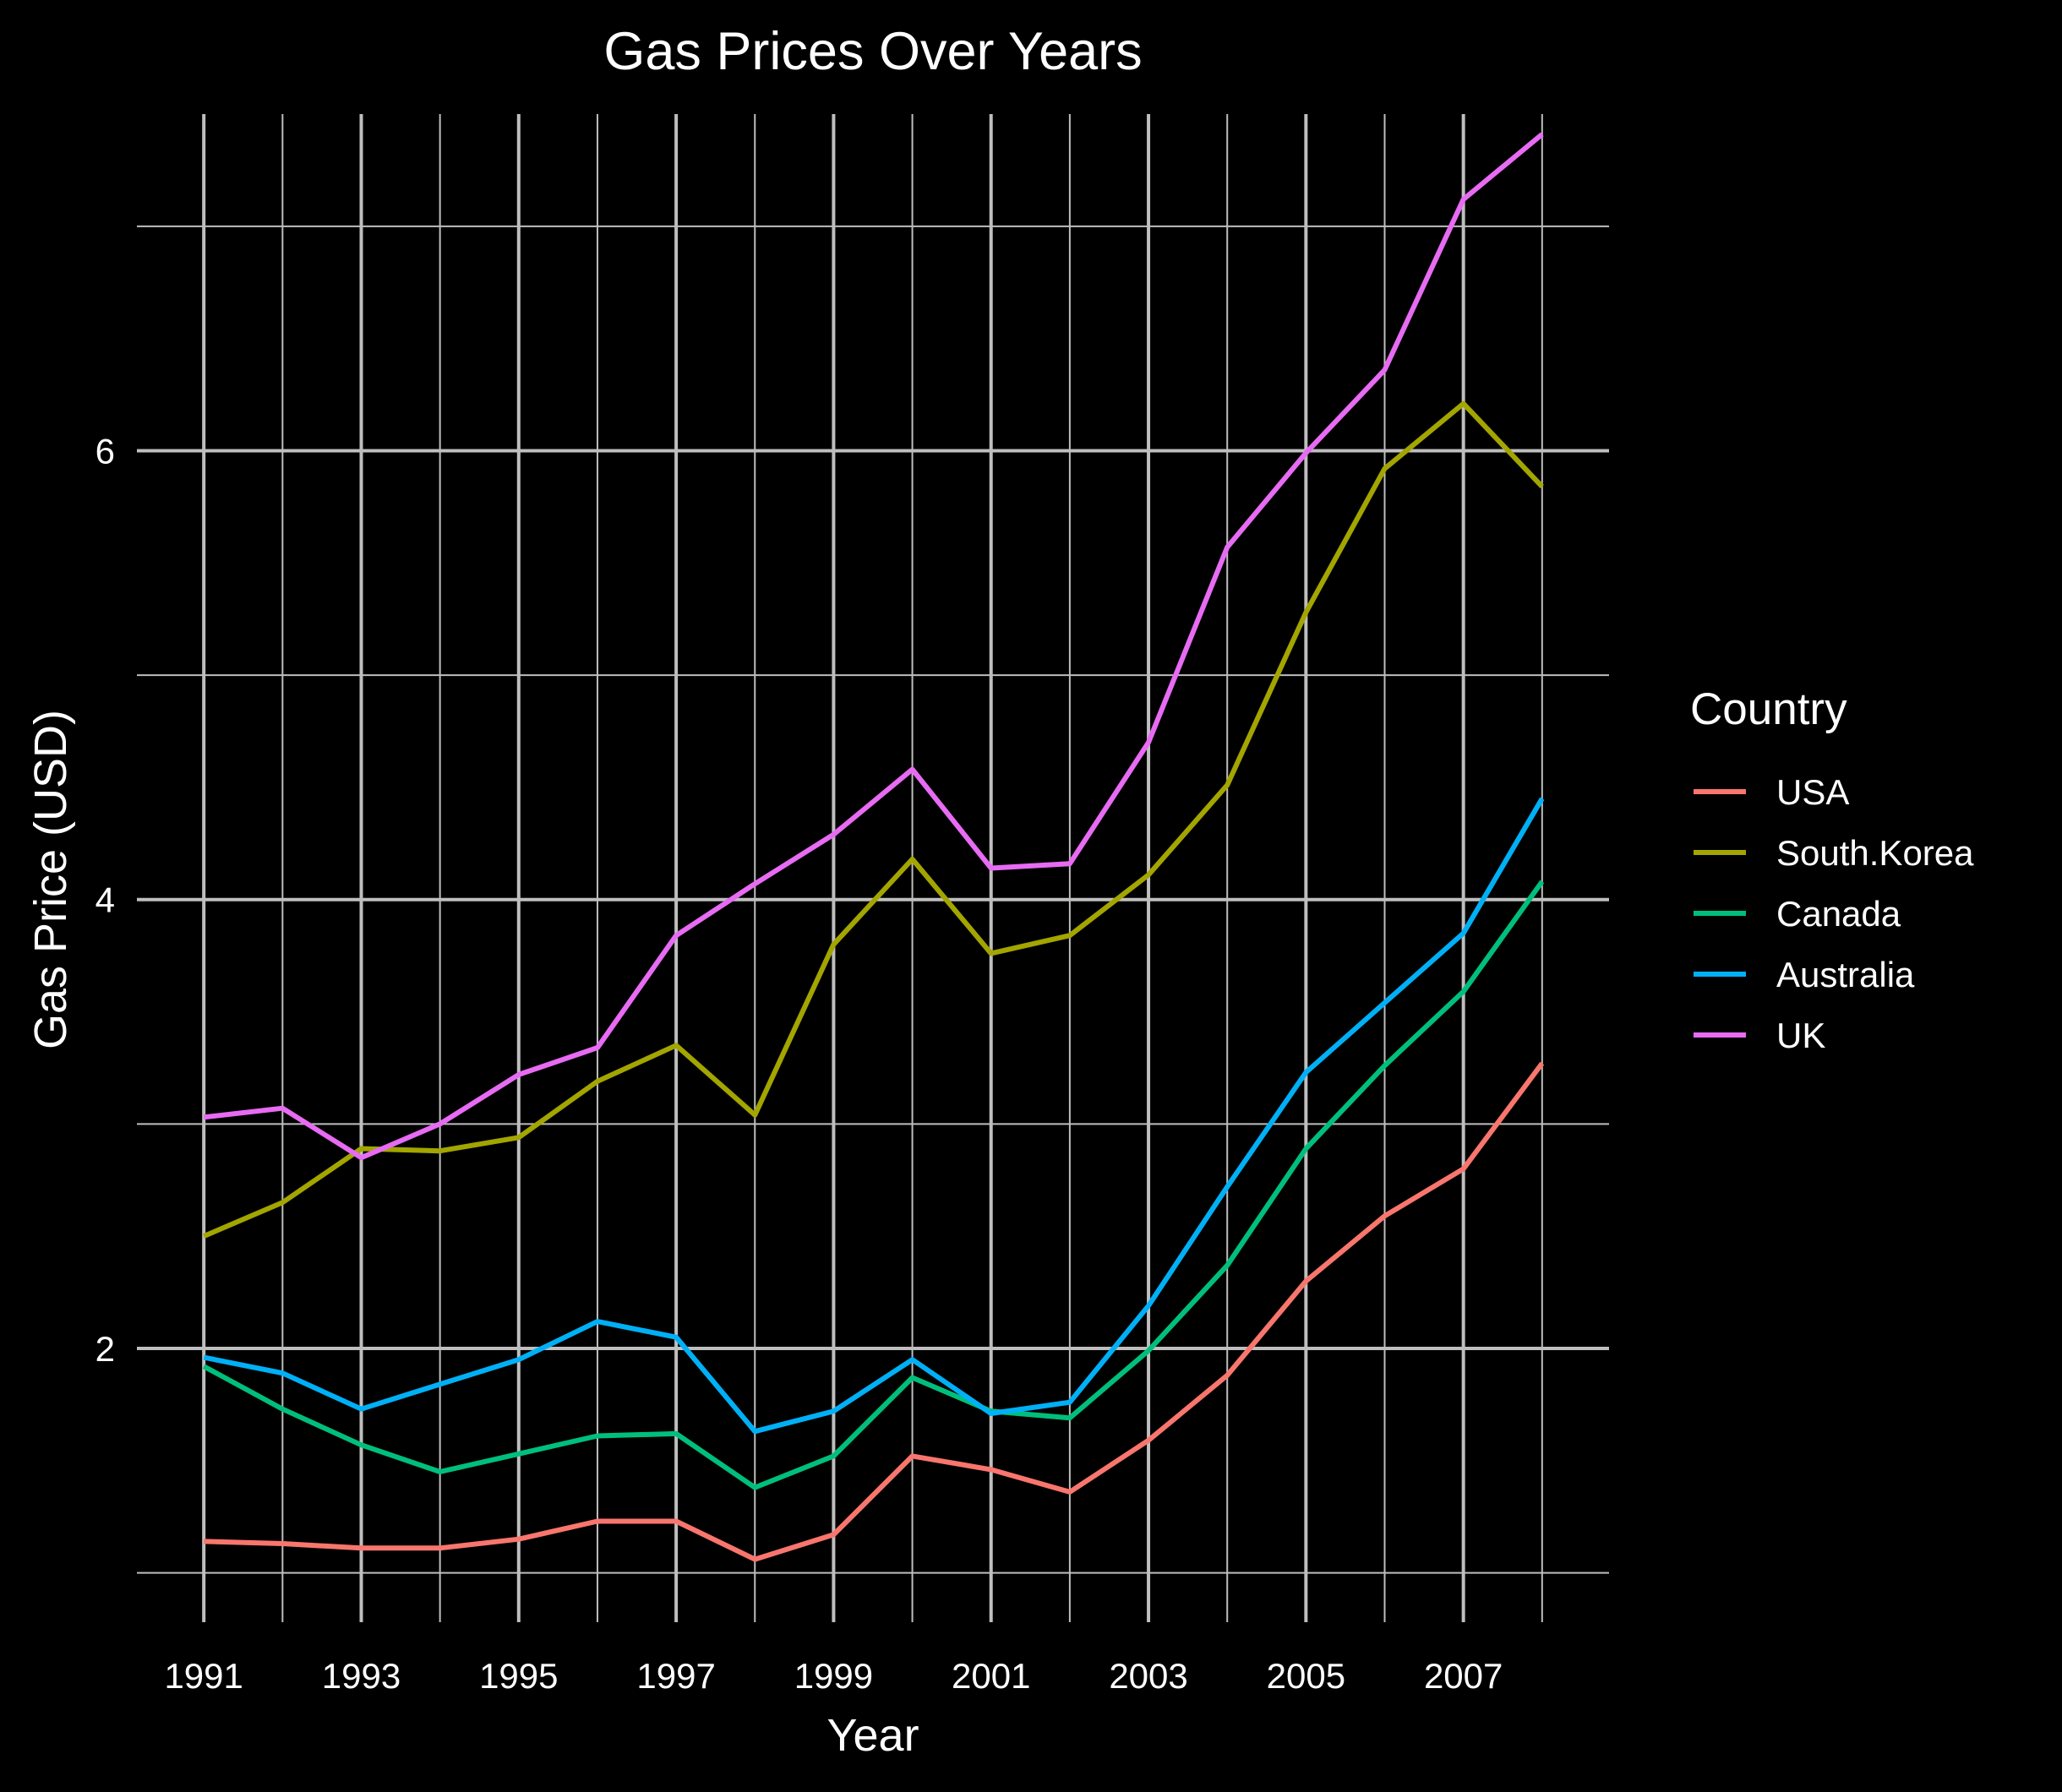  What do you see at coordinates (1760, 1035) in the screenshot?
I see `legend-item: UK` at bounding box center [1760, 1035].